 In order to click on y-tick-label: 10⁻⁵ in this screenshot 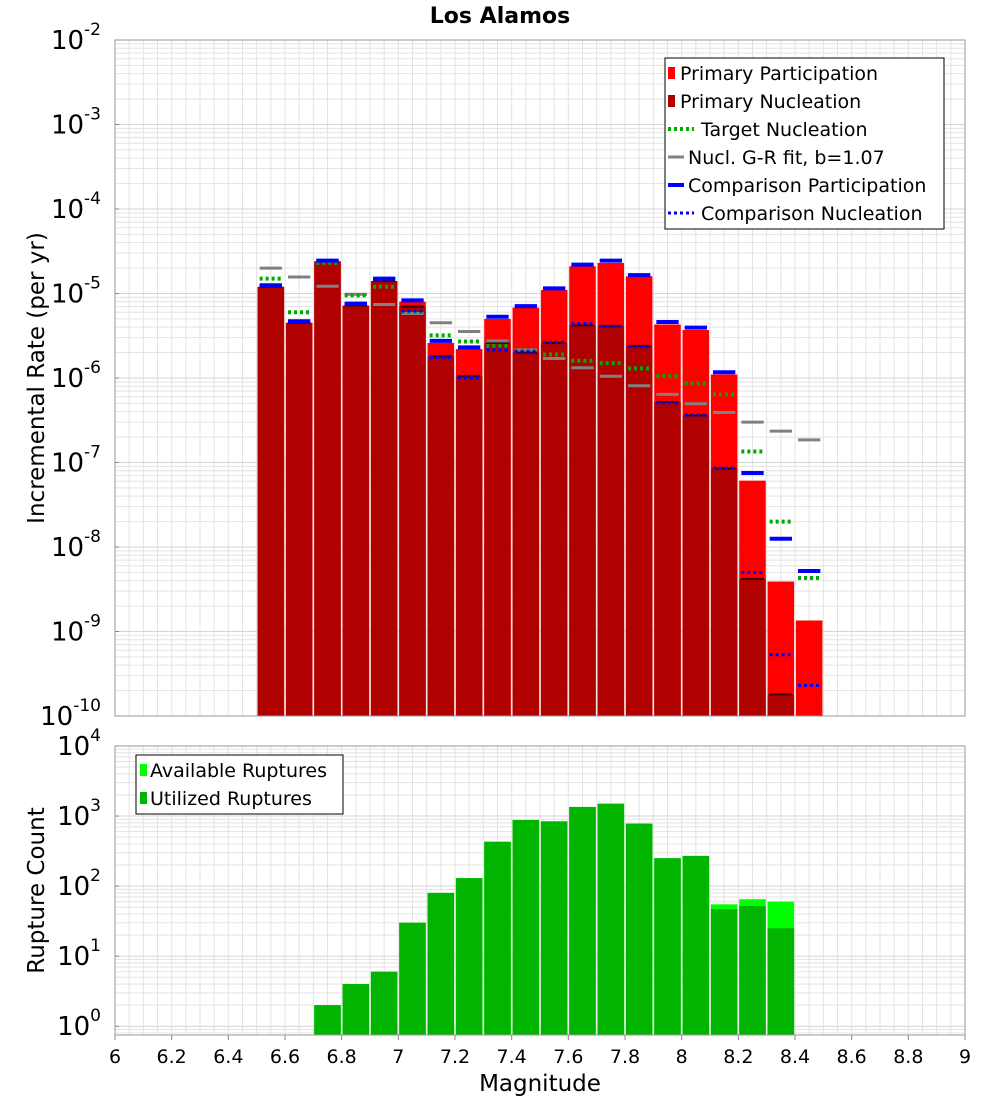, I will do `click(76, 292)`.